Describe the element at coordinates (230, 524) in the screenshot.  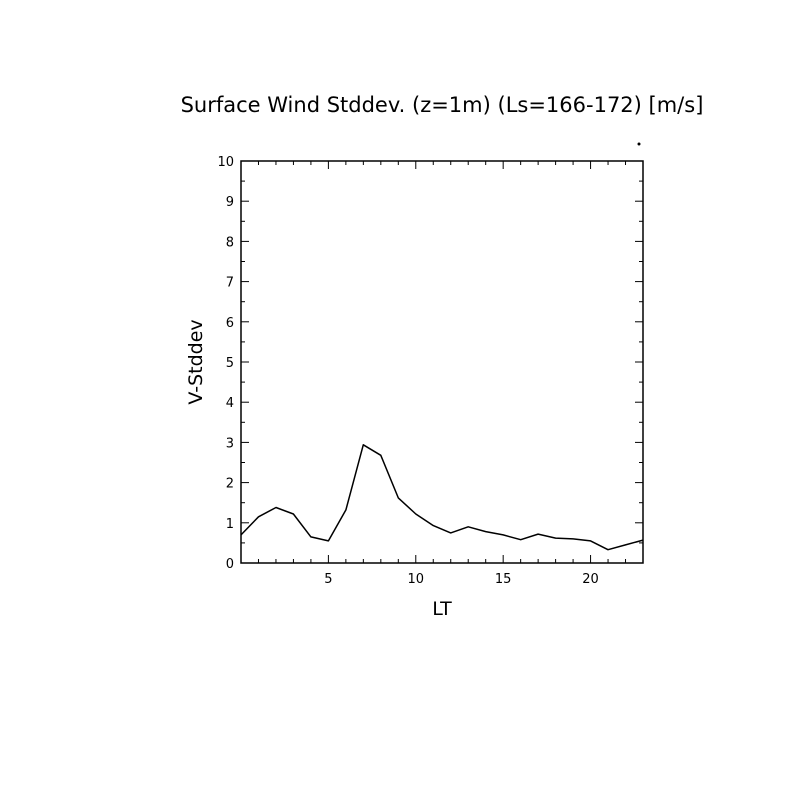
I see `y-tick-label: 1` at that location.